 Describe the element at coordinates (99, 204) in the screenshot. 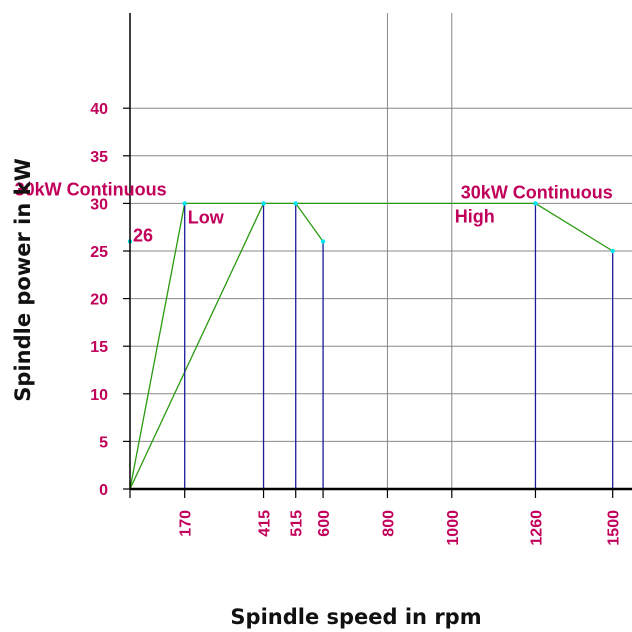

I see `y-tick-label: 30` at that location.